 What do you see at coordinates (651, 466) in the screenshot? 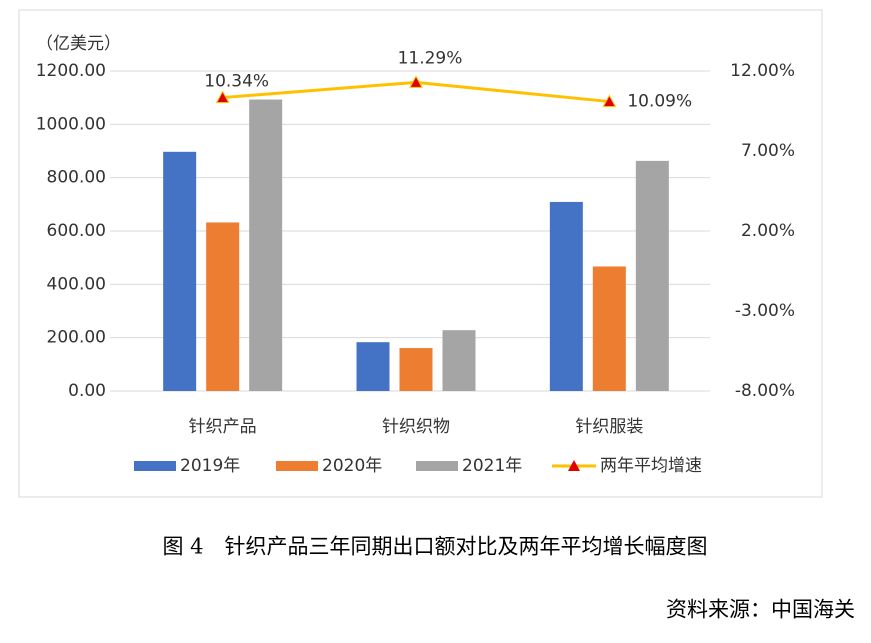
I see `legend-label: 两年平均增速` at bounding box center [651, 466].